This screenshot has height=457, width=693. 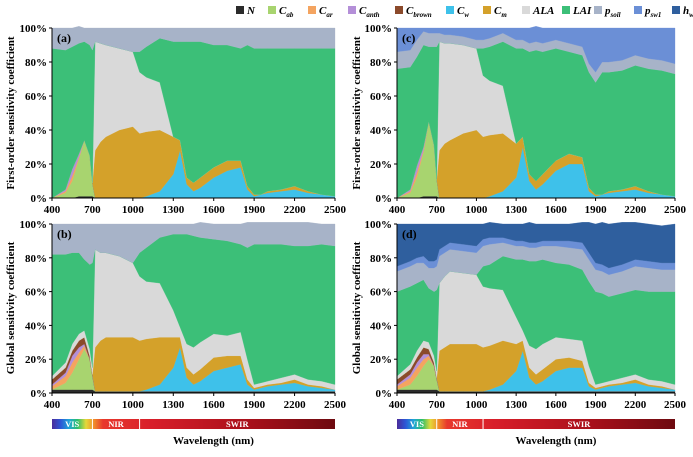 What do you see at coordinates (408, 38) in the screenshot?
I see `panel-label: (c)` at bounding box center [408, 38].